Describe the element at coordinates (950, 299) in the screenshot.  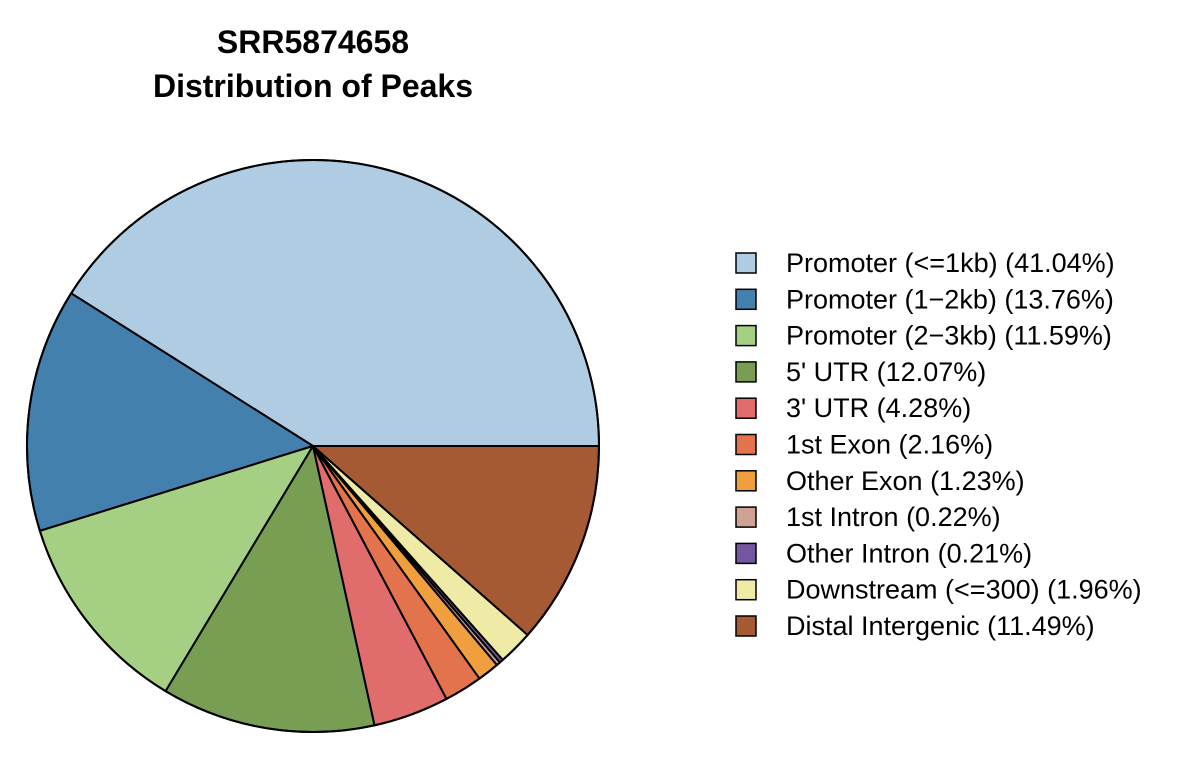
I see `legend-label: Promoter (1−2kb) (13.76%)` at that location.